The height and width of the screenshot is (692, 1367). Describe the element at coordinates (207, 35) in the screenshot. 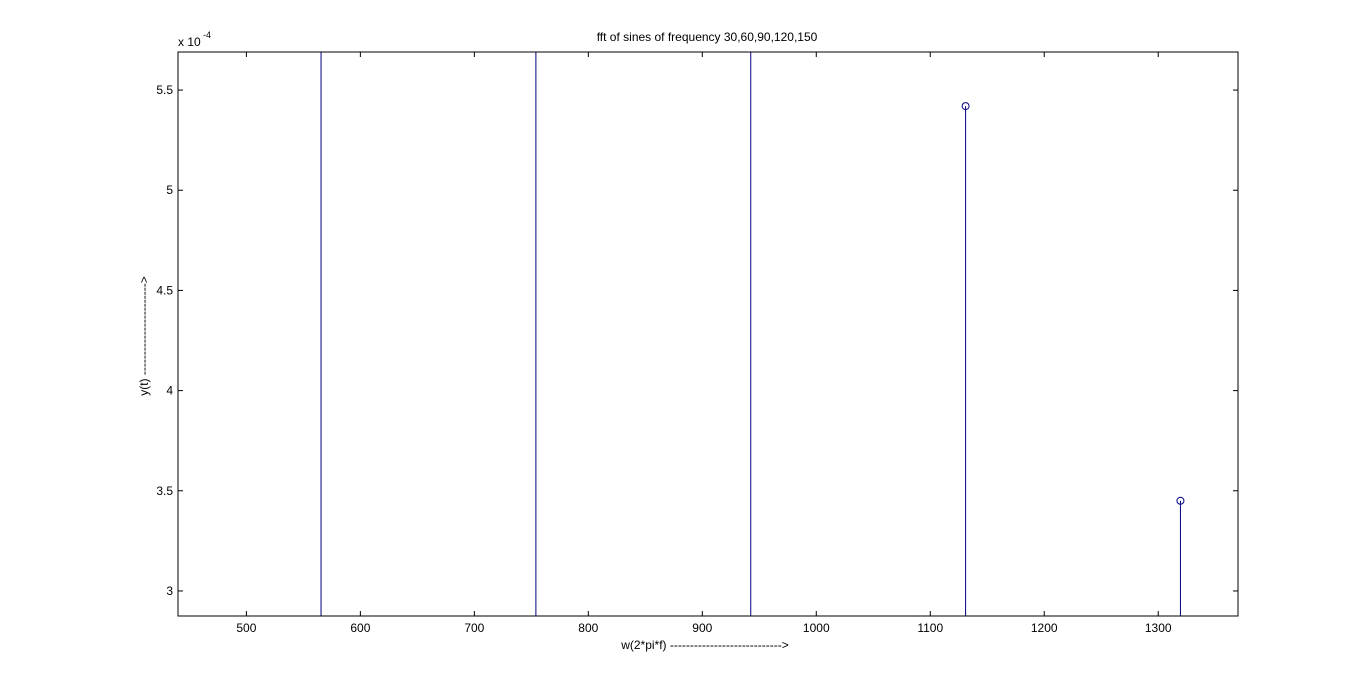

I see `y-exponent-power: -4` at that location.